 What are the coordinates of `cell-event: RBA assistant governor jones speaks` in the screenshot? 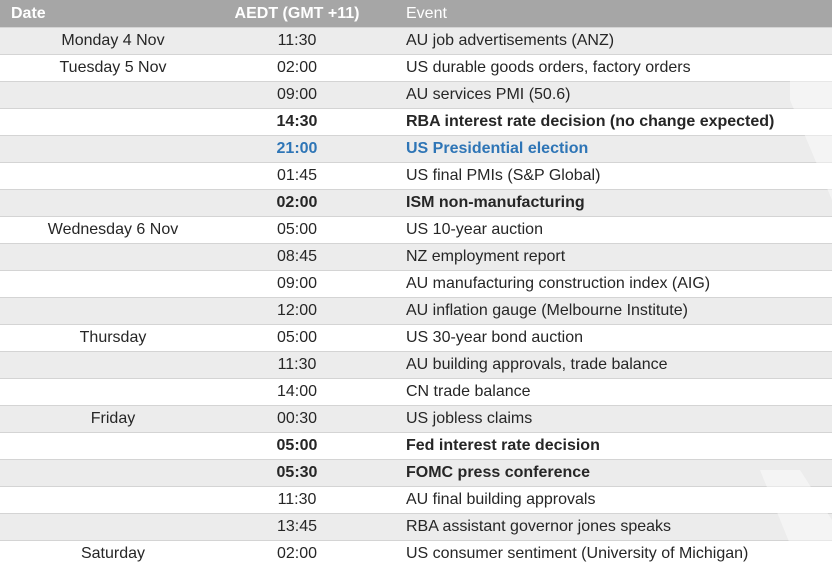 It's located at (615, 527).